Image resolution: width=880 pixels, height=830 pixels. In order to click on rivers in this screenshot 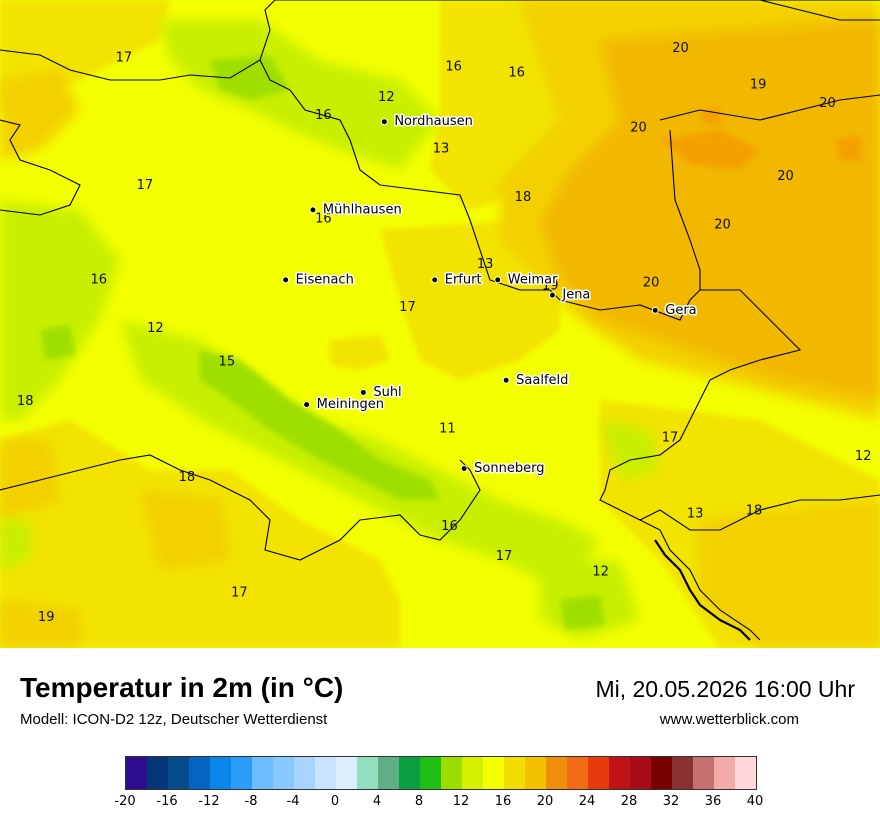, I will do `click(702, 590)`.